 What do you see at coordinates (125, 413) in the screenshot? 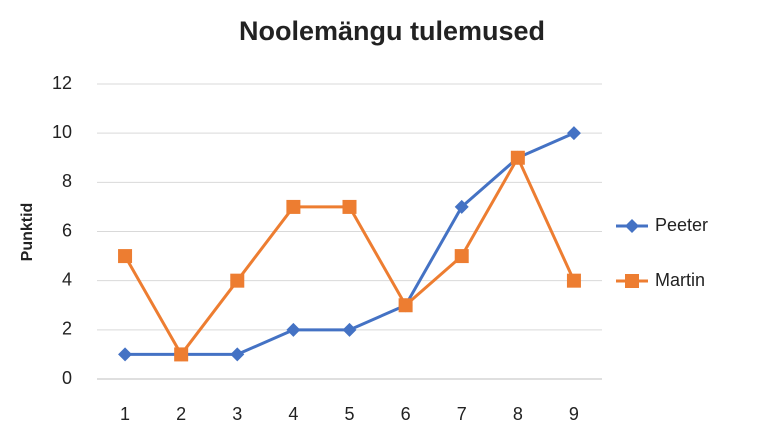
I see `x-tick-label: 1` at bounding box center [125, 413].